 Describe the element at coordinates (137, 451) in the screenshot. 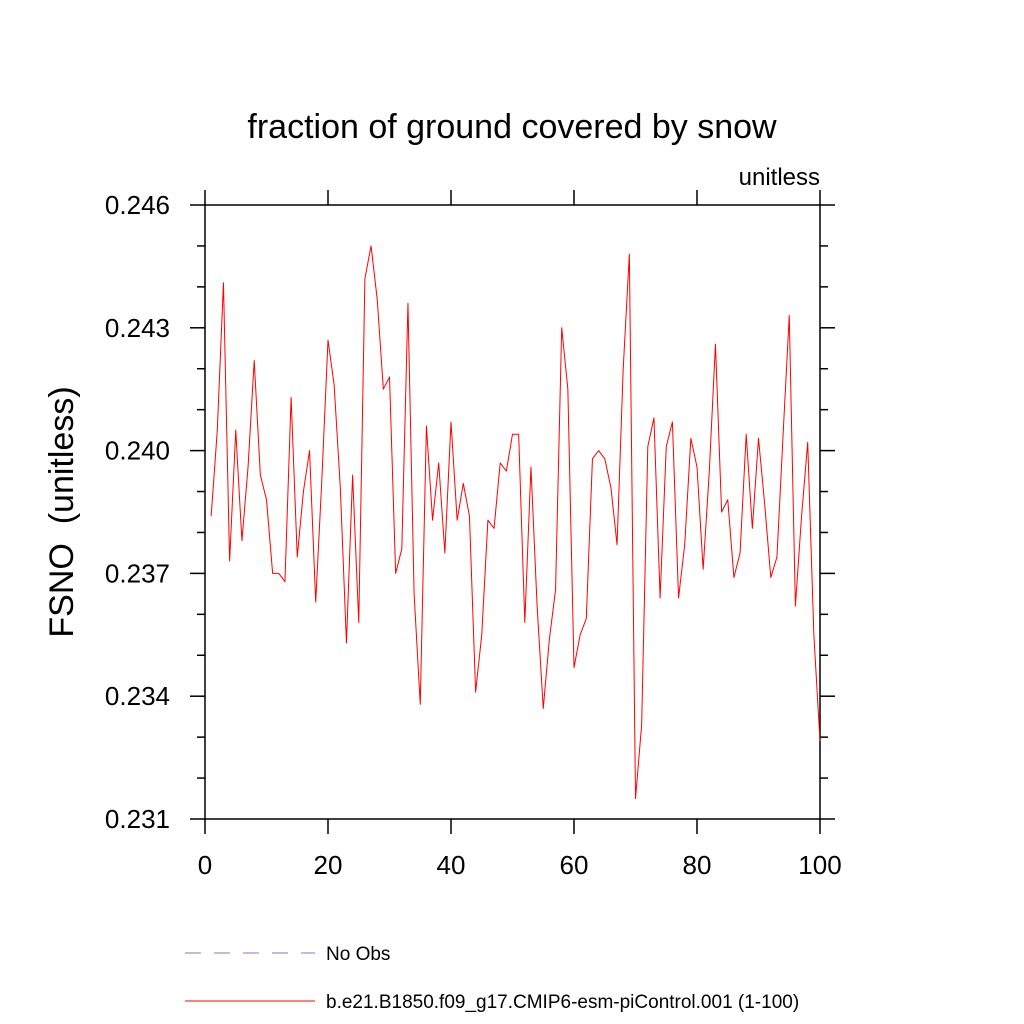

I see `y-tick-label: 0.240` at that location.